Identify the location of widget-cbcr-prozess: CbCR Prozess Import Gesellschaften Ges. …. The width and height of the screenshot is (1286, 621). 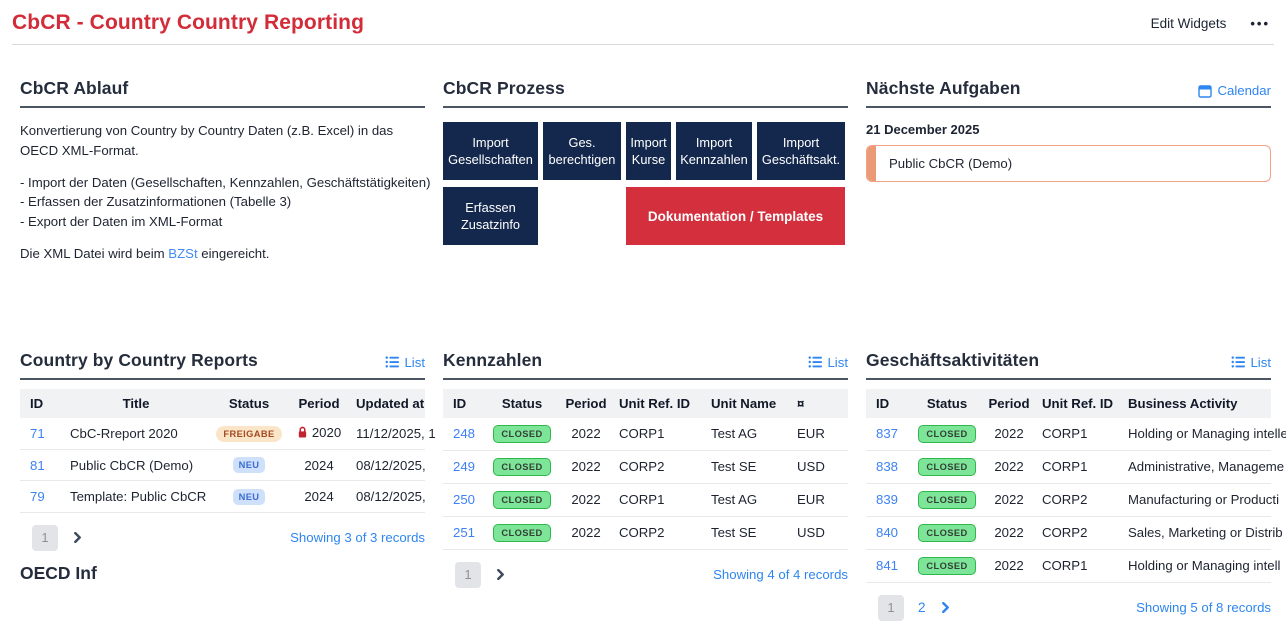
(645, 177).